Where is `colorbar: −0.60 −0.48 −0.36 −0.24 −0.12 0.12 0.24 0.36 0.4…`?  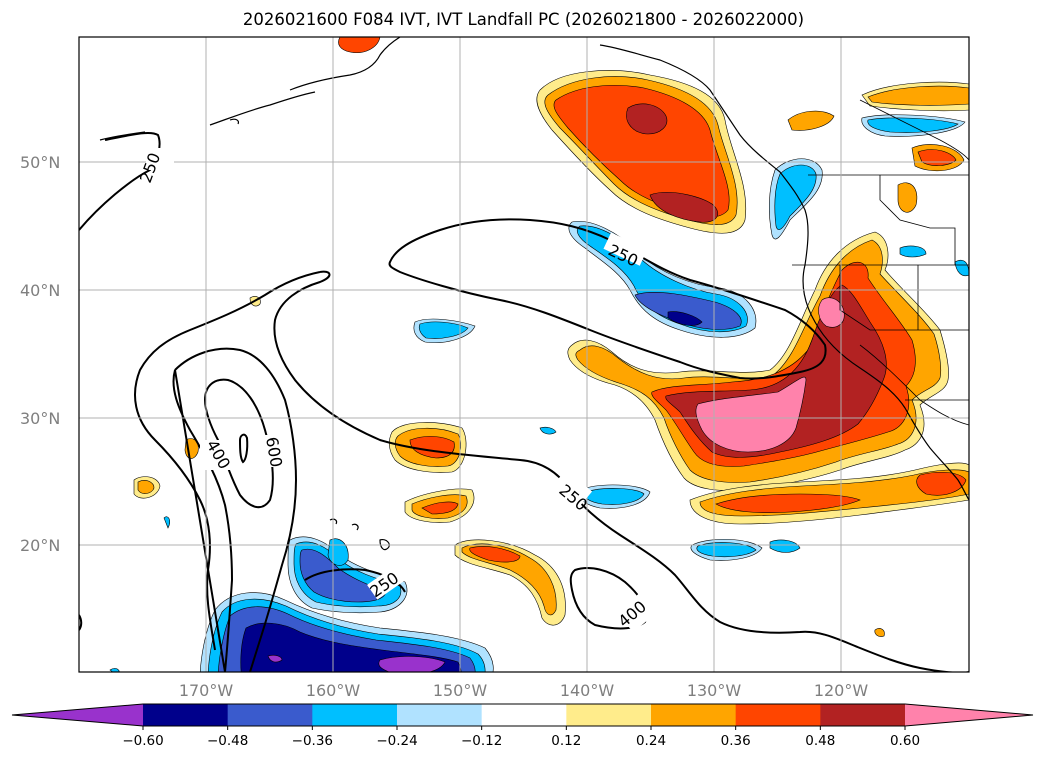
colorbar: −0.60 −0.48 −0.36 −0.24 −0.12 0.12 0.24 0.36 0.4… is located at coordinates (522, 726).